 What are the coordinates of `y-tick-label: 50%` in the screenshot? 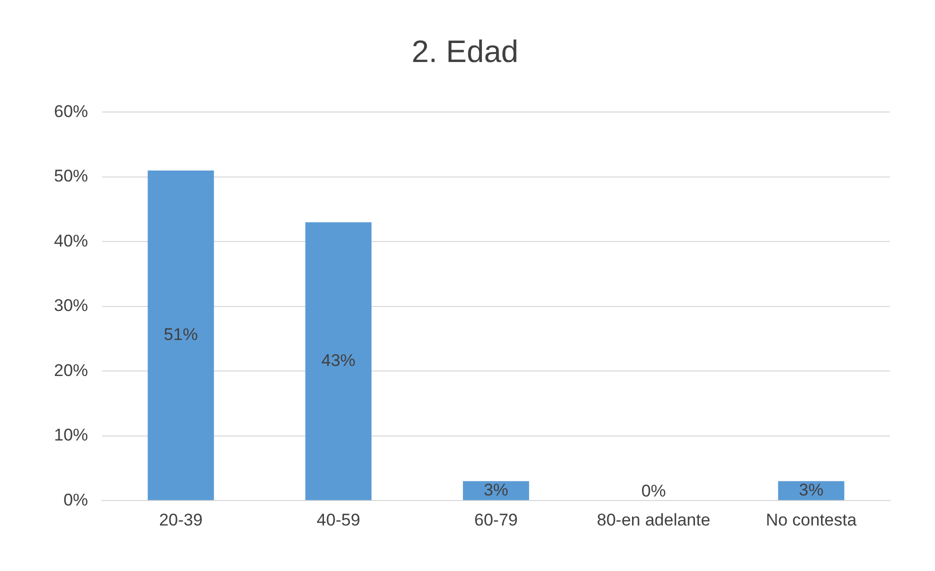 It's located at (71, 176).